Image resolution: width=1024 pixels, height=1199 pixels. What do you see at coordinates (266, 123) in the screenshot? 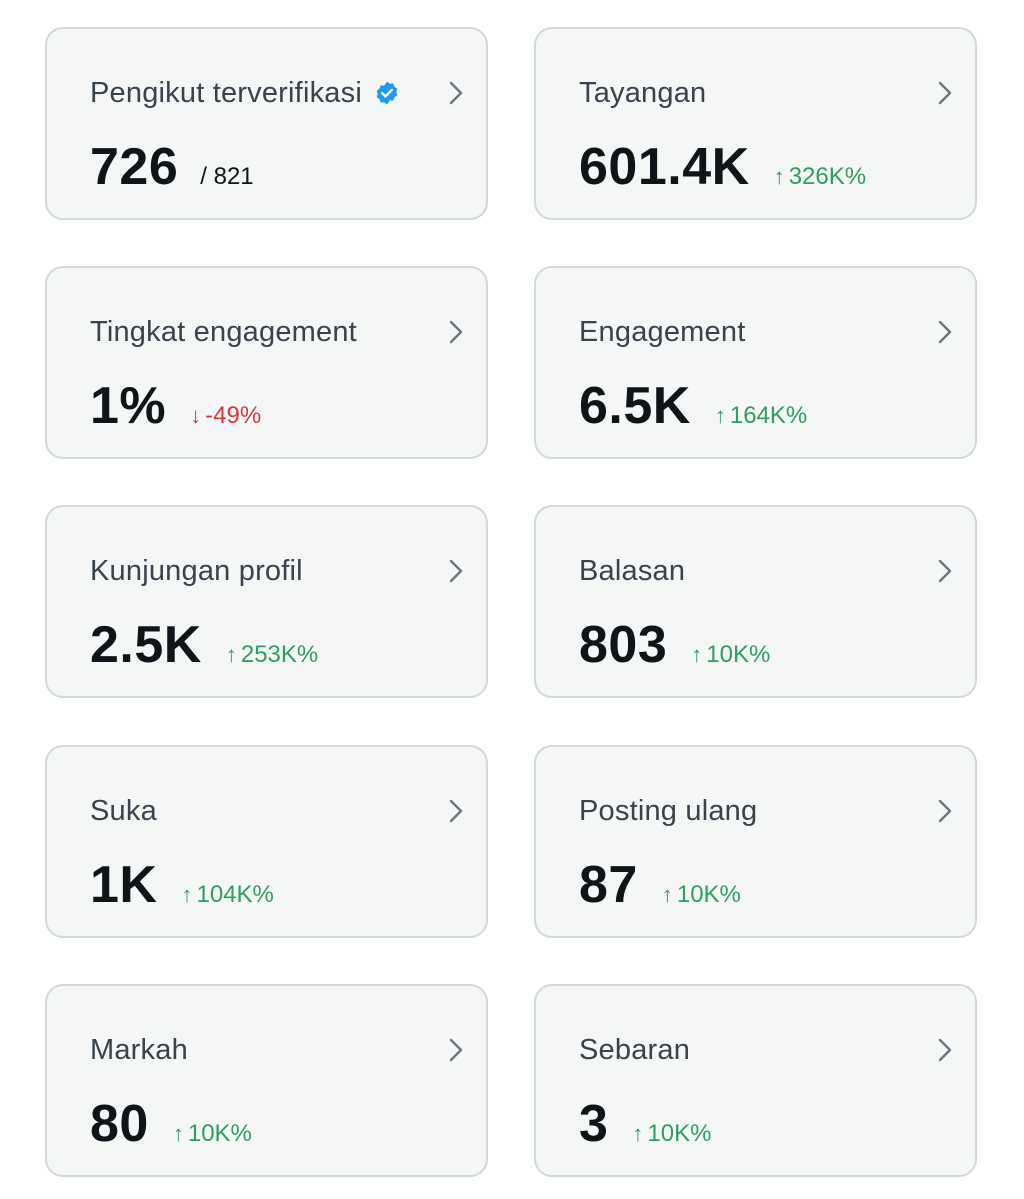
I see `card-verified-followers: Pengikut terverifikasi 726 / 821` at bounding box center [266, 123].